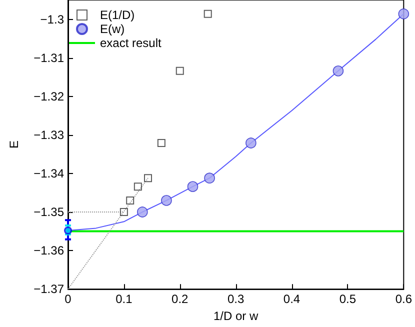 The image size is (415, 327). What do you see at coordinates (403, 299) in the screenshot?
I see `x-tick-label: 0.6` at bounding box center [403, 299].